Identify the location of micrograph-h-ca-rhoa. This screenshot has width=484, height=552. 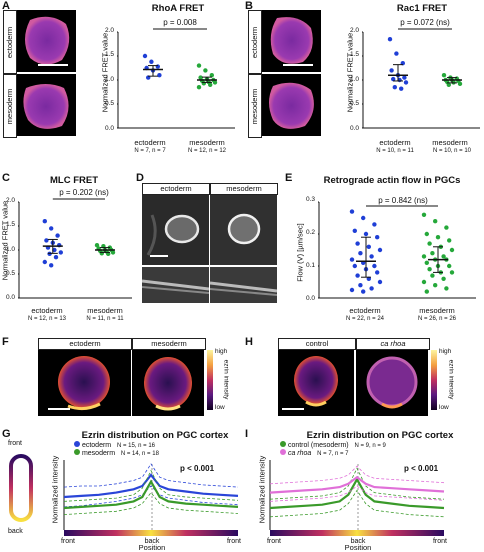
(392, 383).